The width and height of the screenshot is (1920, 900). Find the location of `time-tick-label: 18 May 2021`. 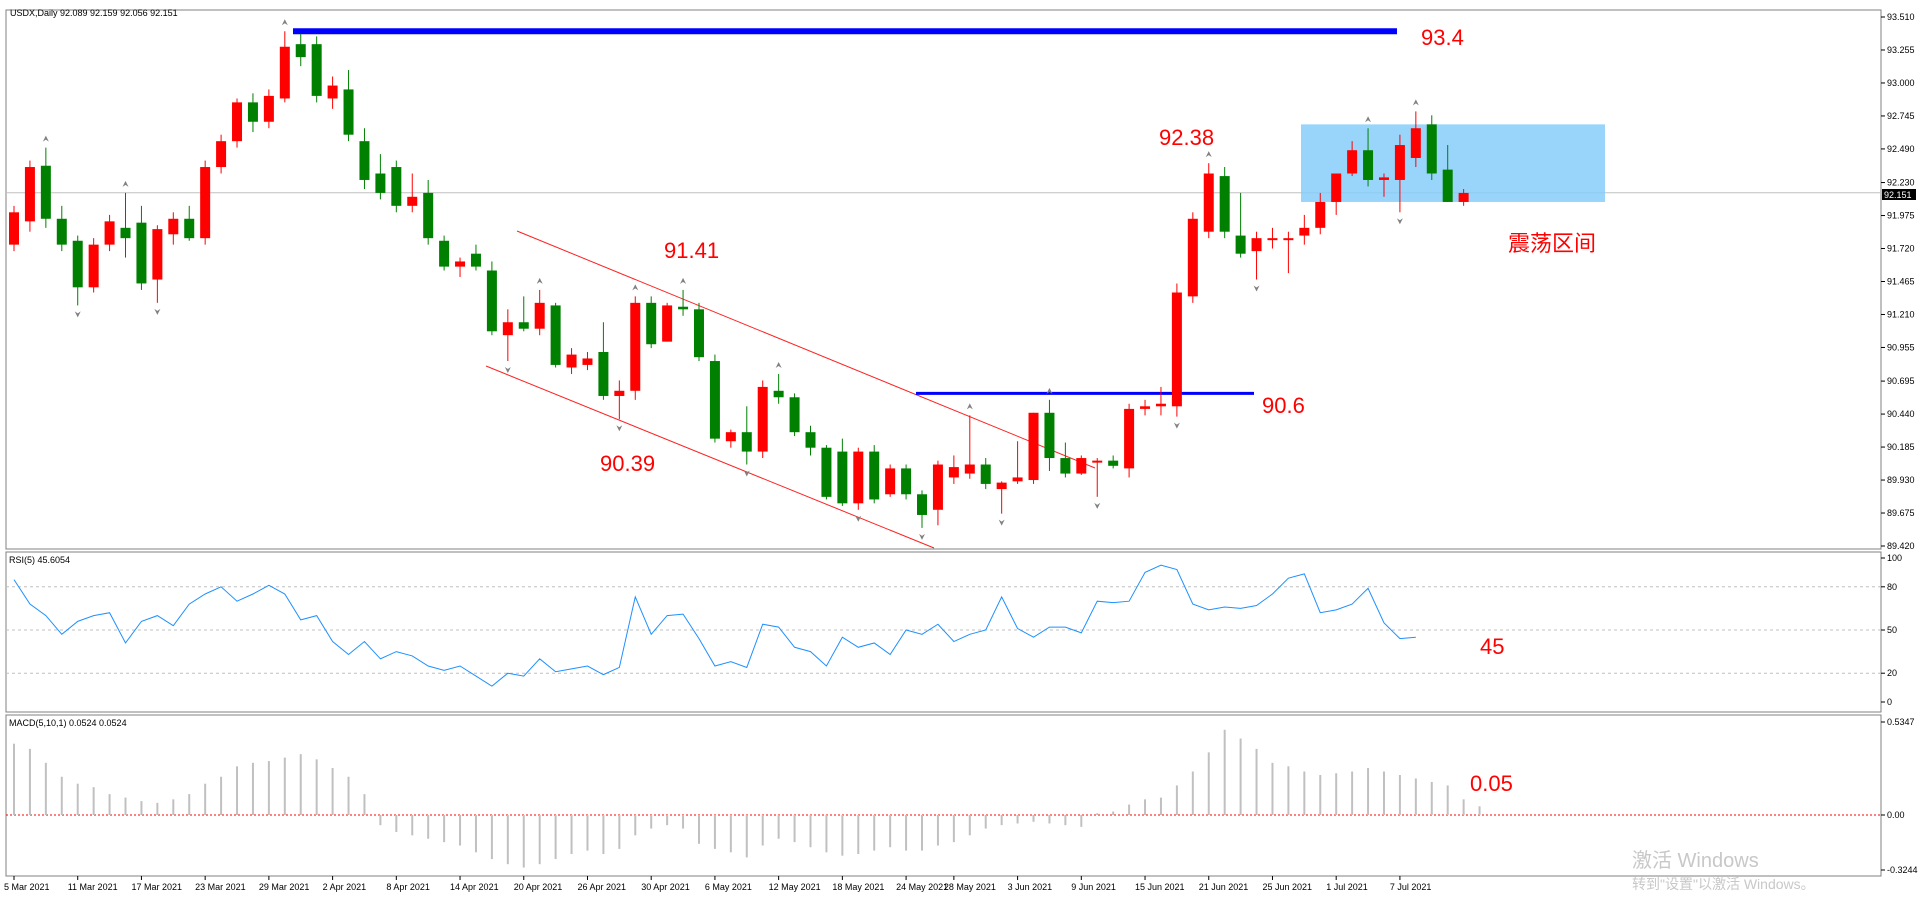

time-tick-label: 18 May 2021 is located at coordinates (858, 887).